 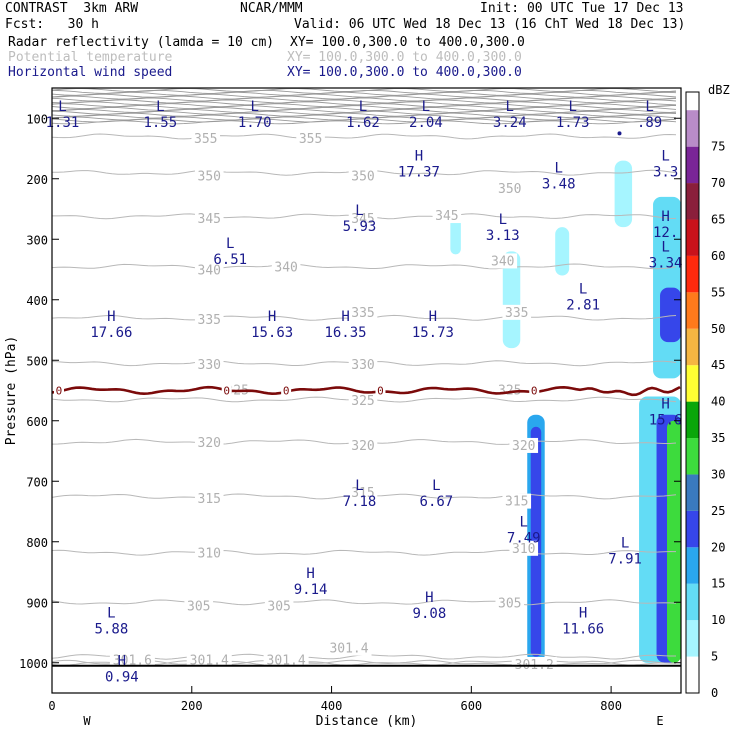 What do you see at coordinates (37, 543) in the screenshot?
I see `y-tick-label: 800` at bounding box center [37, 543].